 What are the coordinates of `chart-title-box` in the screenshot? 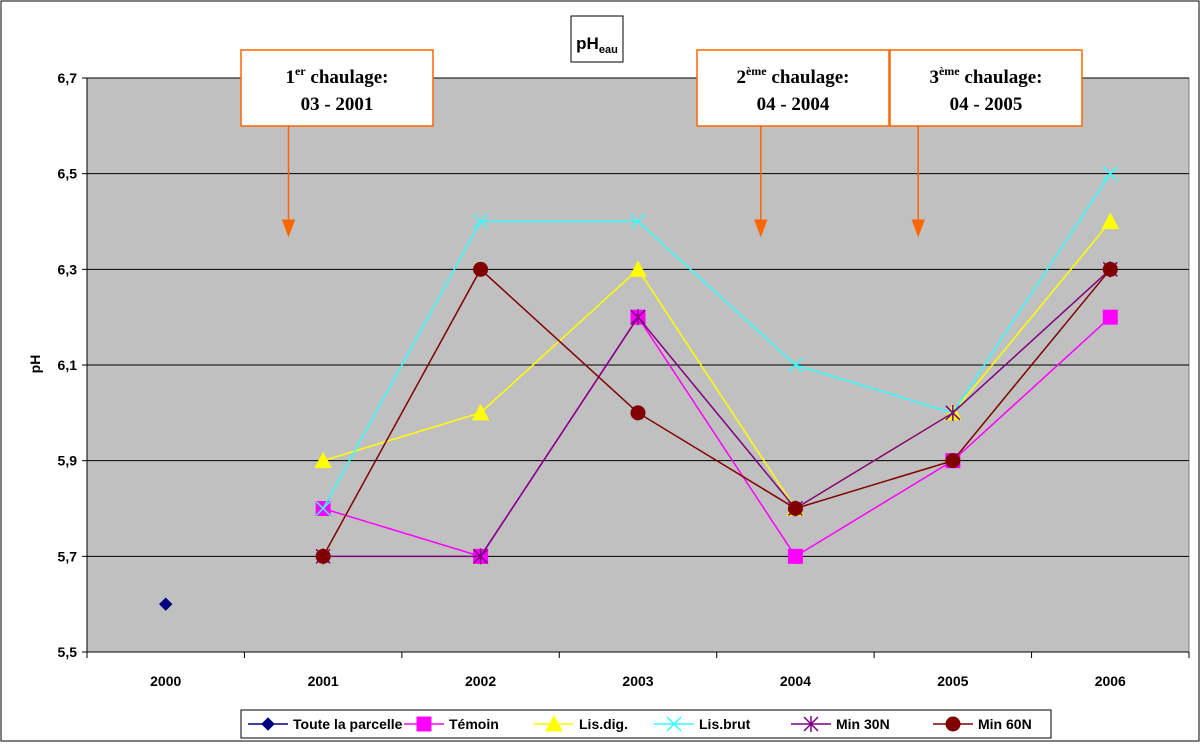 It's located at (597, 39).